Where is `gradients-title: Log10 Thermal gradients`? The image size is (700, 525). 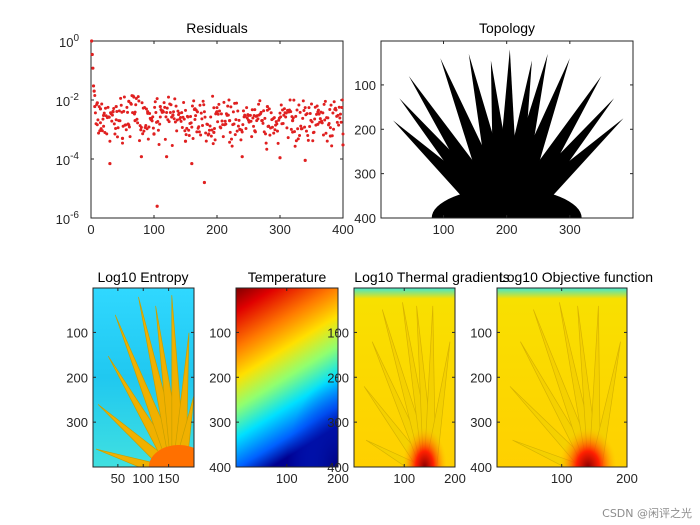
gradients-title: Log10 Thermal gradients is located at coordinates (431, 277).